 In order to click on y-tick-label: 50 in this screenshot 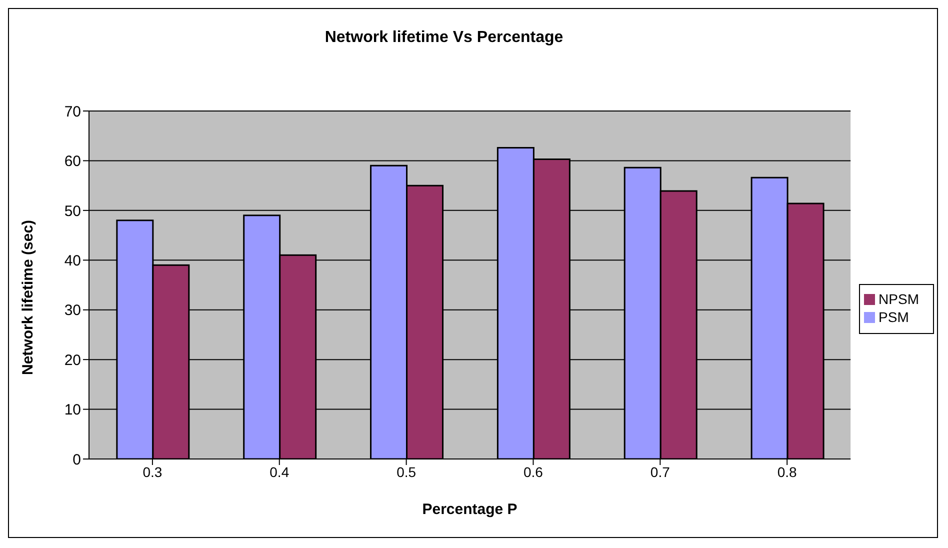, I will do `click(72, 211)`.